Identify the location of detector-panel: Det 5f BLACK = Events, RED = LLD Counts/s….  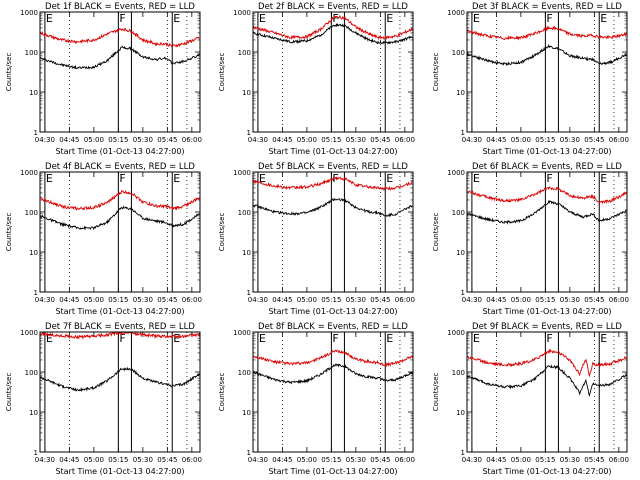
(316, 239).